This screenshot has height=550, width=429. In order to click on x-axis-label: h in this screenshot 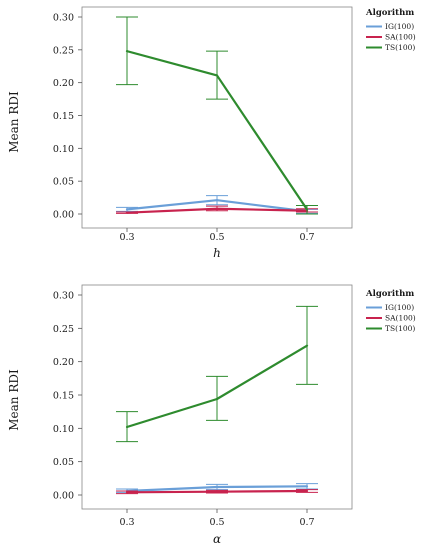, I will do `click(217, 253)`.